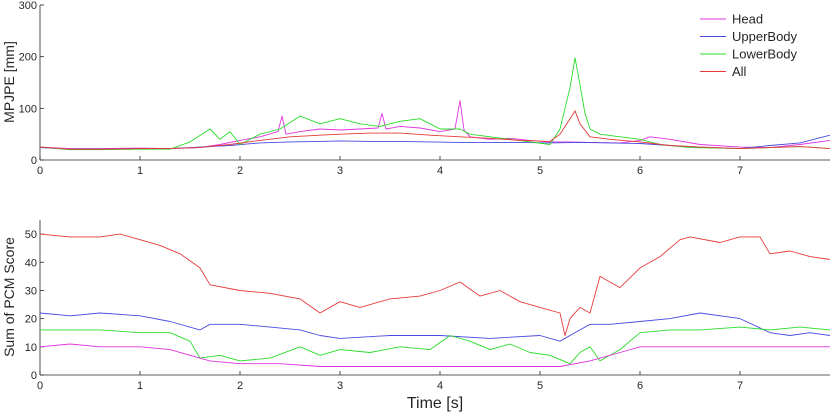  I want to click on y-tick-label: 30, so click(31, 291).